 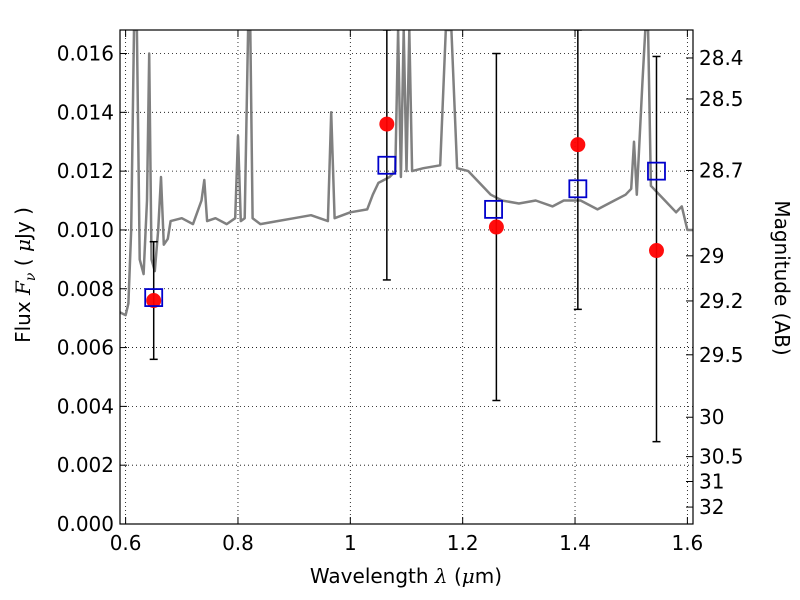 What do you see at coordinates (721, 99) in the screenshot?
I see `mag-tick-label: 28.5` at bounding box center [721, 99].